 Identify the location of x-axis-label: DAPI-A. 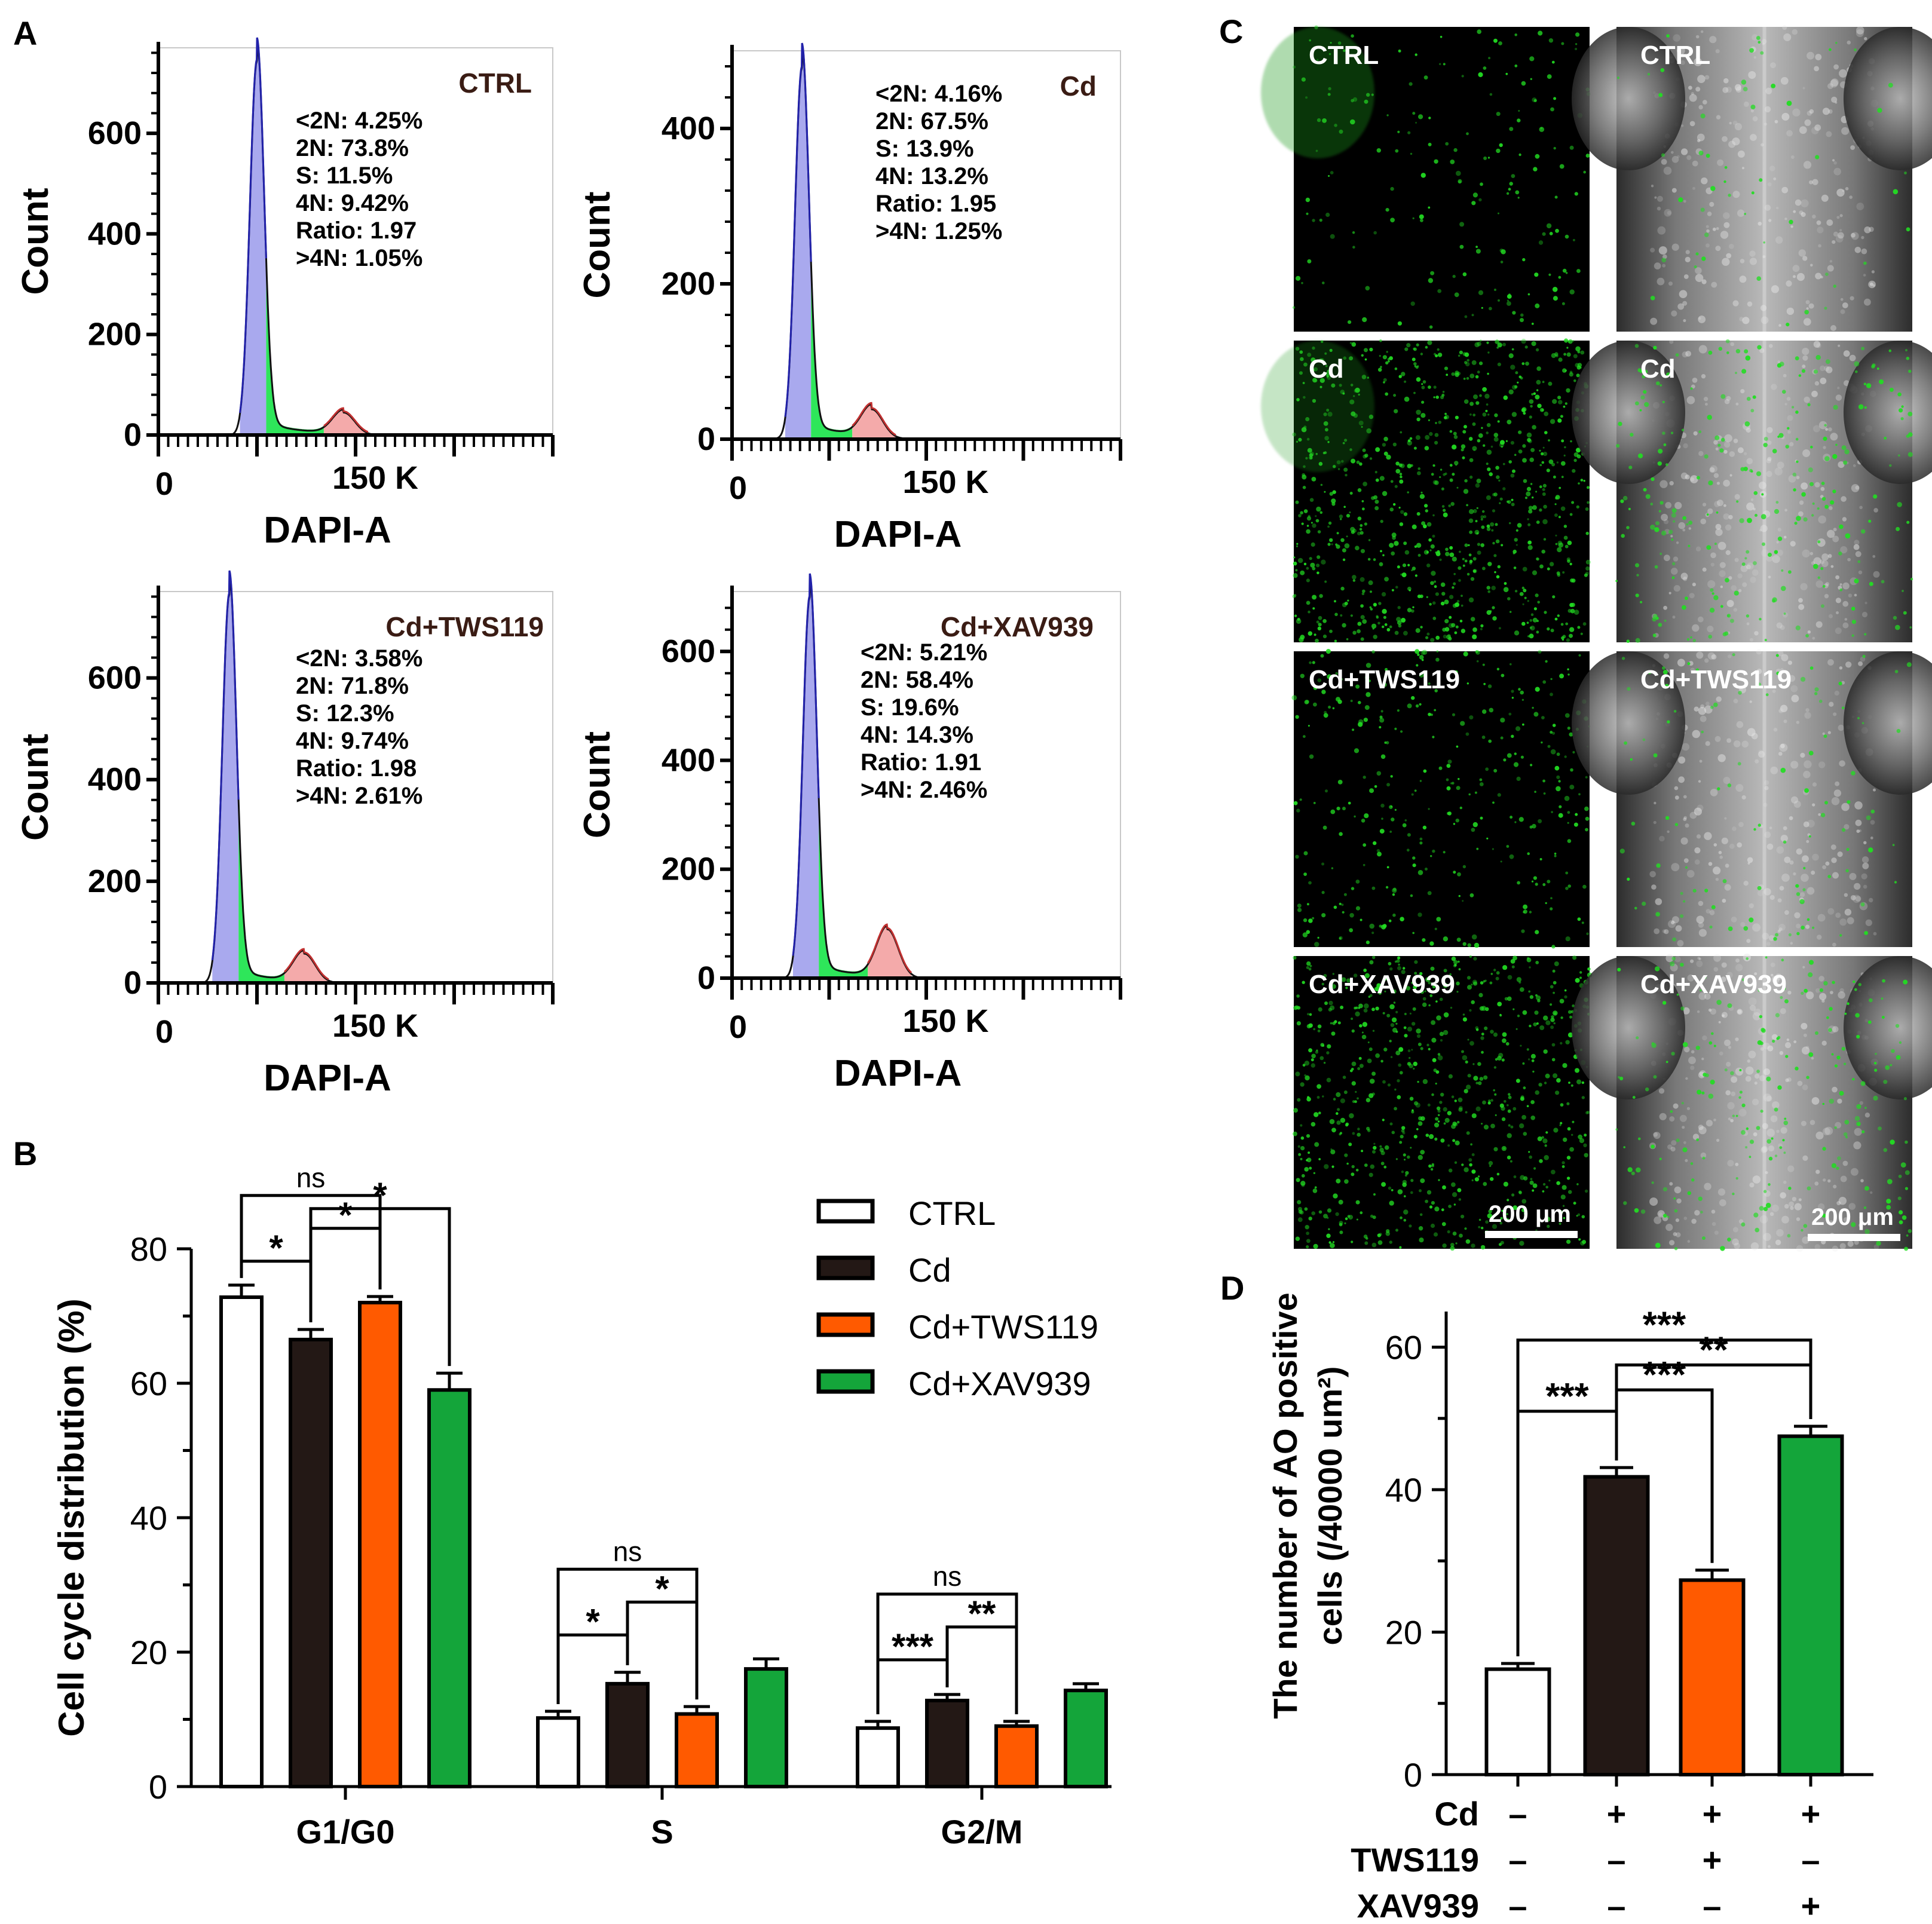
(328, 1079).